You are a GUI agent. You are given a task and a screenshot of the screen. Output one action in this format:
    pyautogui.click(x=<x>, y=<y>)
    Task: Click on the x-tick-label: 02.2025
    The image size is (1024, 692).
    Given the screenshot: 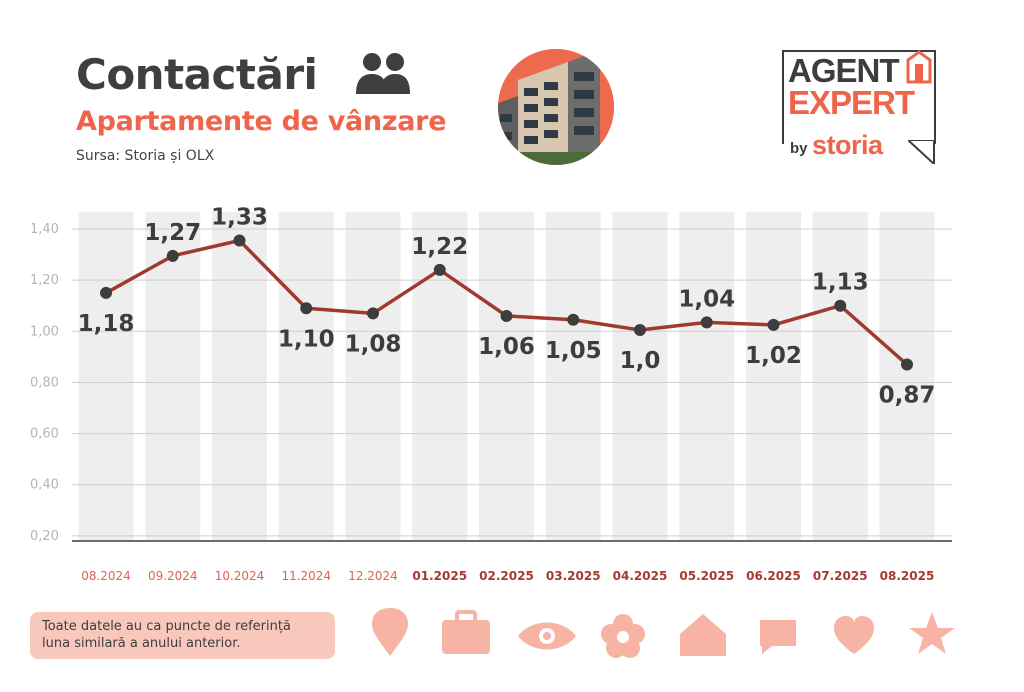 What is the action you would take?
    pyautogui.click(x=506, y=576)
    